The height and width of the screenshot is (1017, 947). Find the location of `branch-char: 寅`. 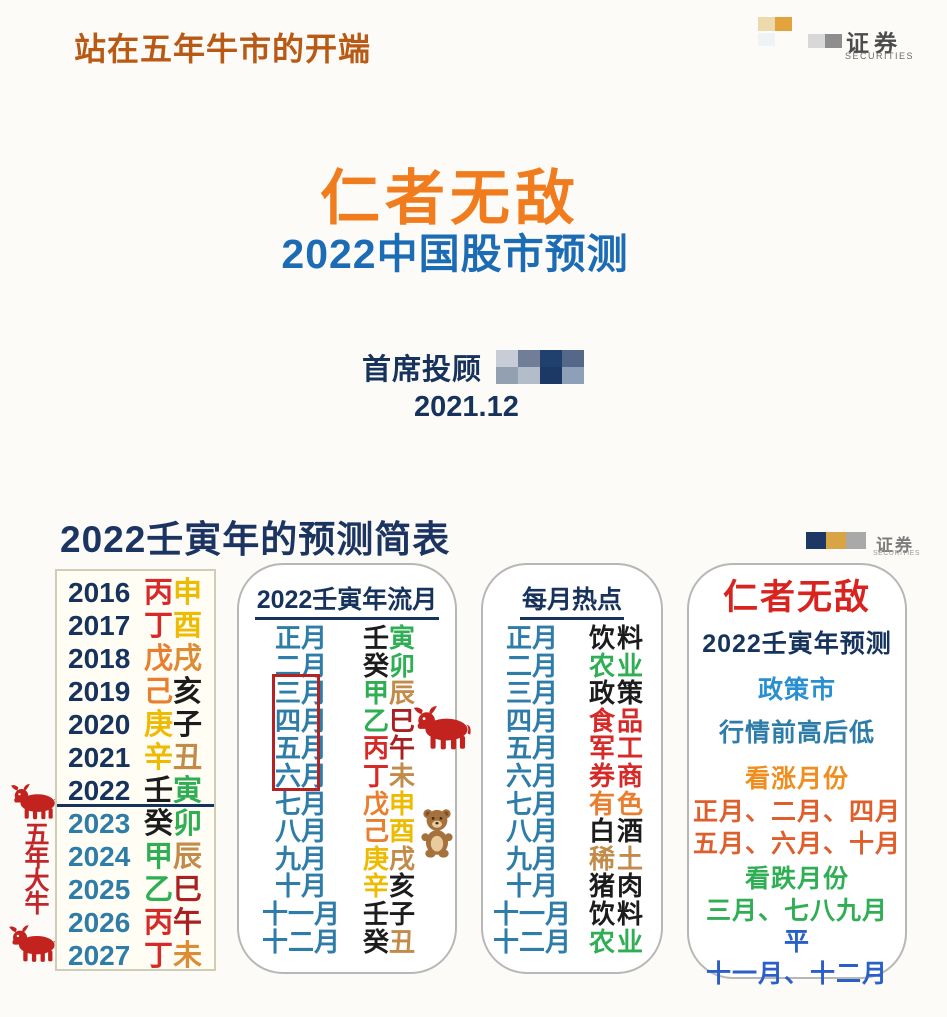

branch-char: 寅 is located at coordinates (188, 791).